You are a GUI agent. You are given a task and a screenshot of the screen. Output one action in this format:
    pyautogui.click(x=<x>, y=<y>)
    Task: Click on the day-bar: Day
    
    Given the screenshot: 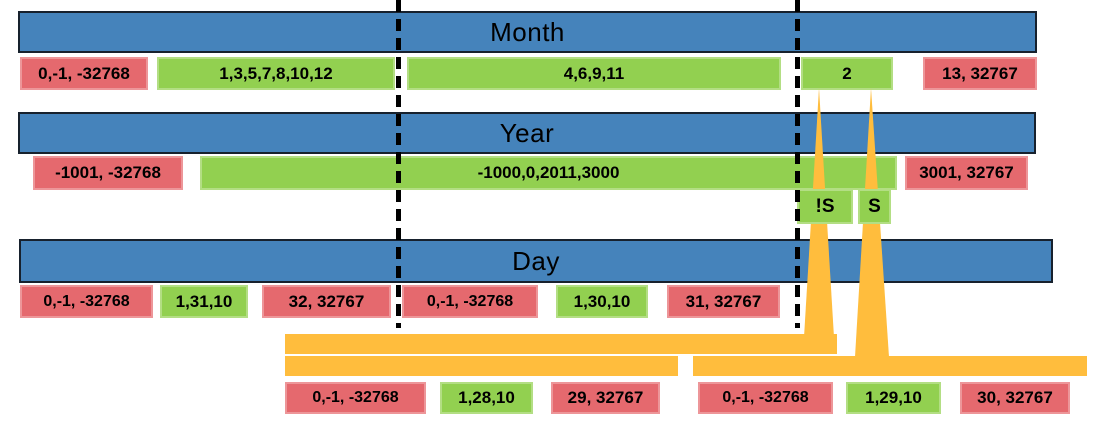 What is the action you would take?
    pyautogui.click(x=536, y=261)
    